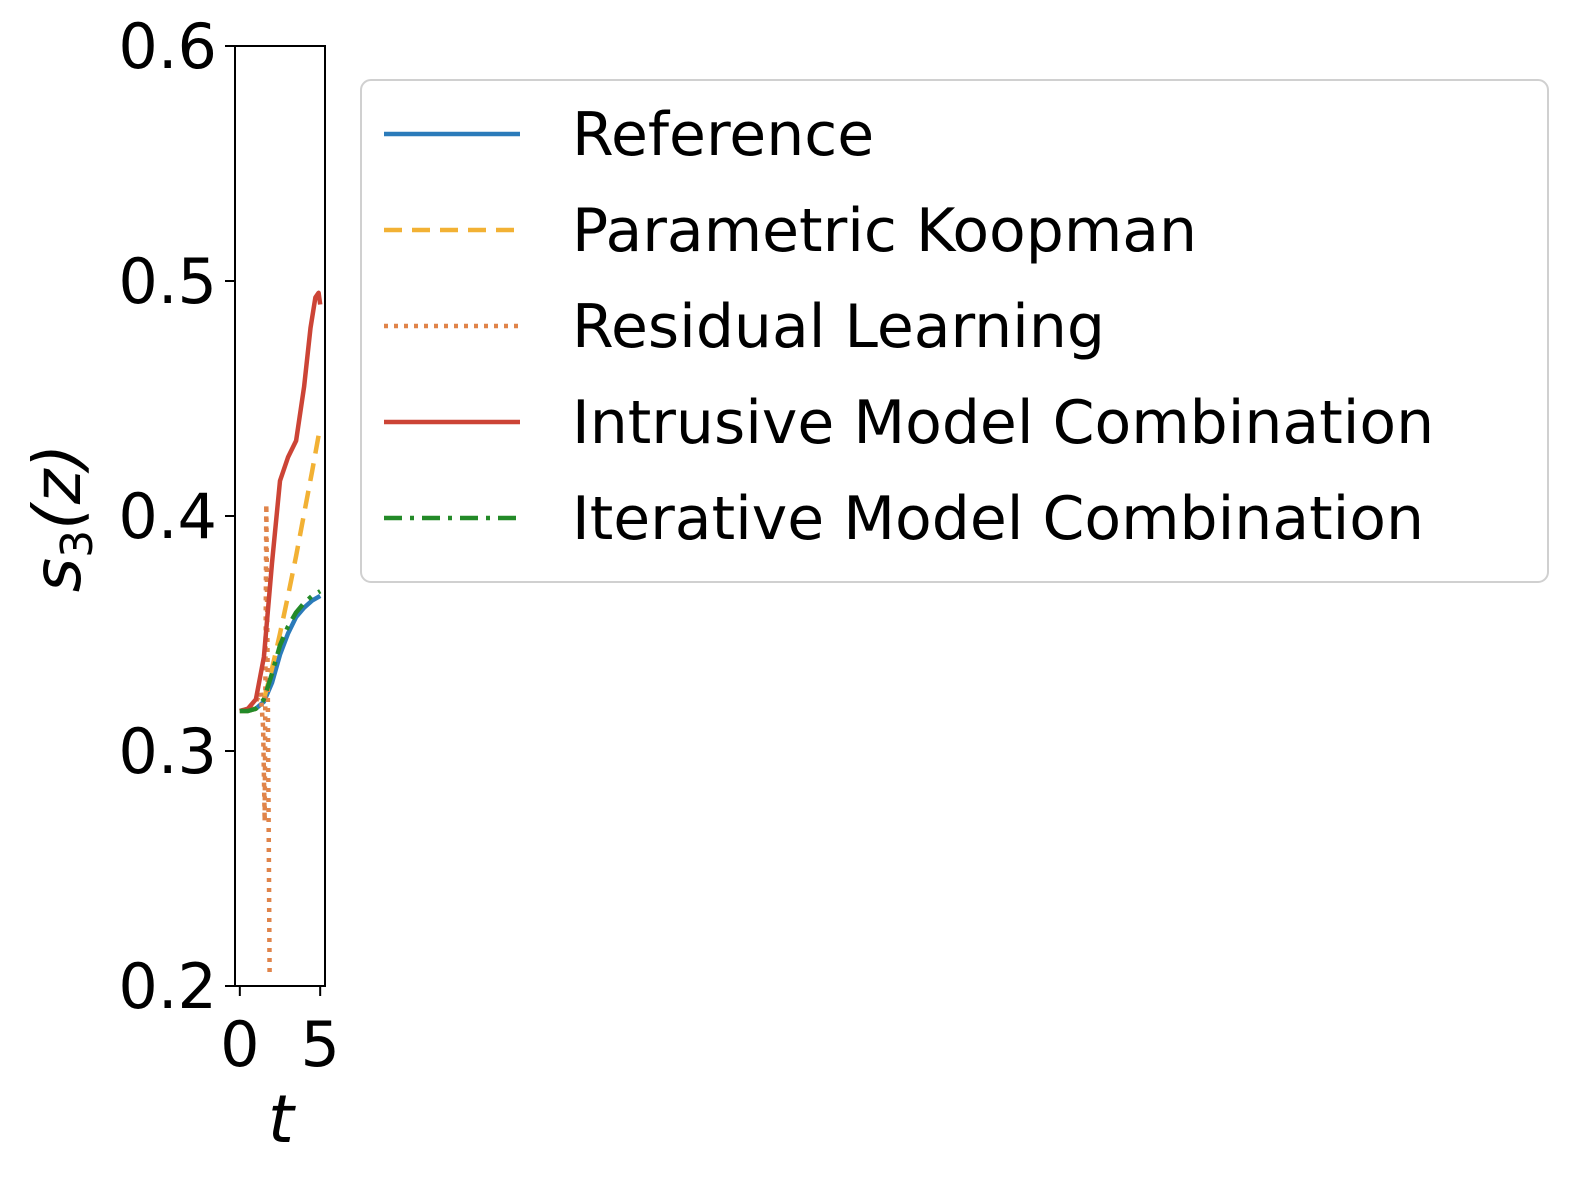  I want to click on y-axis-label: s3(z), so click(61, 518).